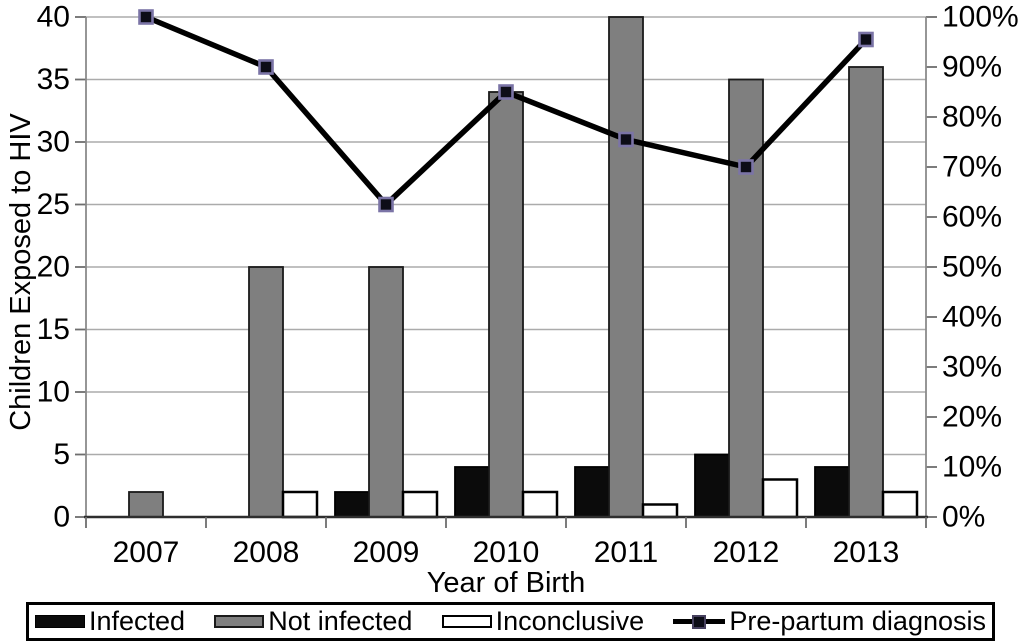 Image resolution: width=1024 pixels, height=643 pixels. Describe the element at coordinates (866, 39) in the screenshot. I see `pre-partum-marker-2013` at that location.